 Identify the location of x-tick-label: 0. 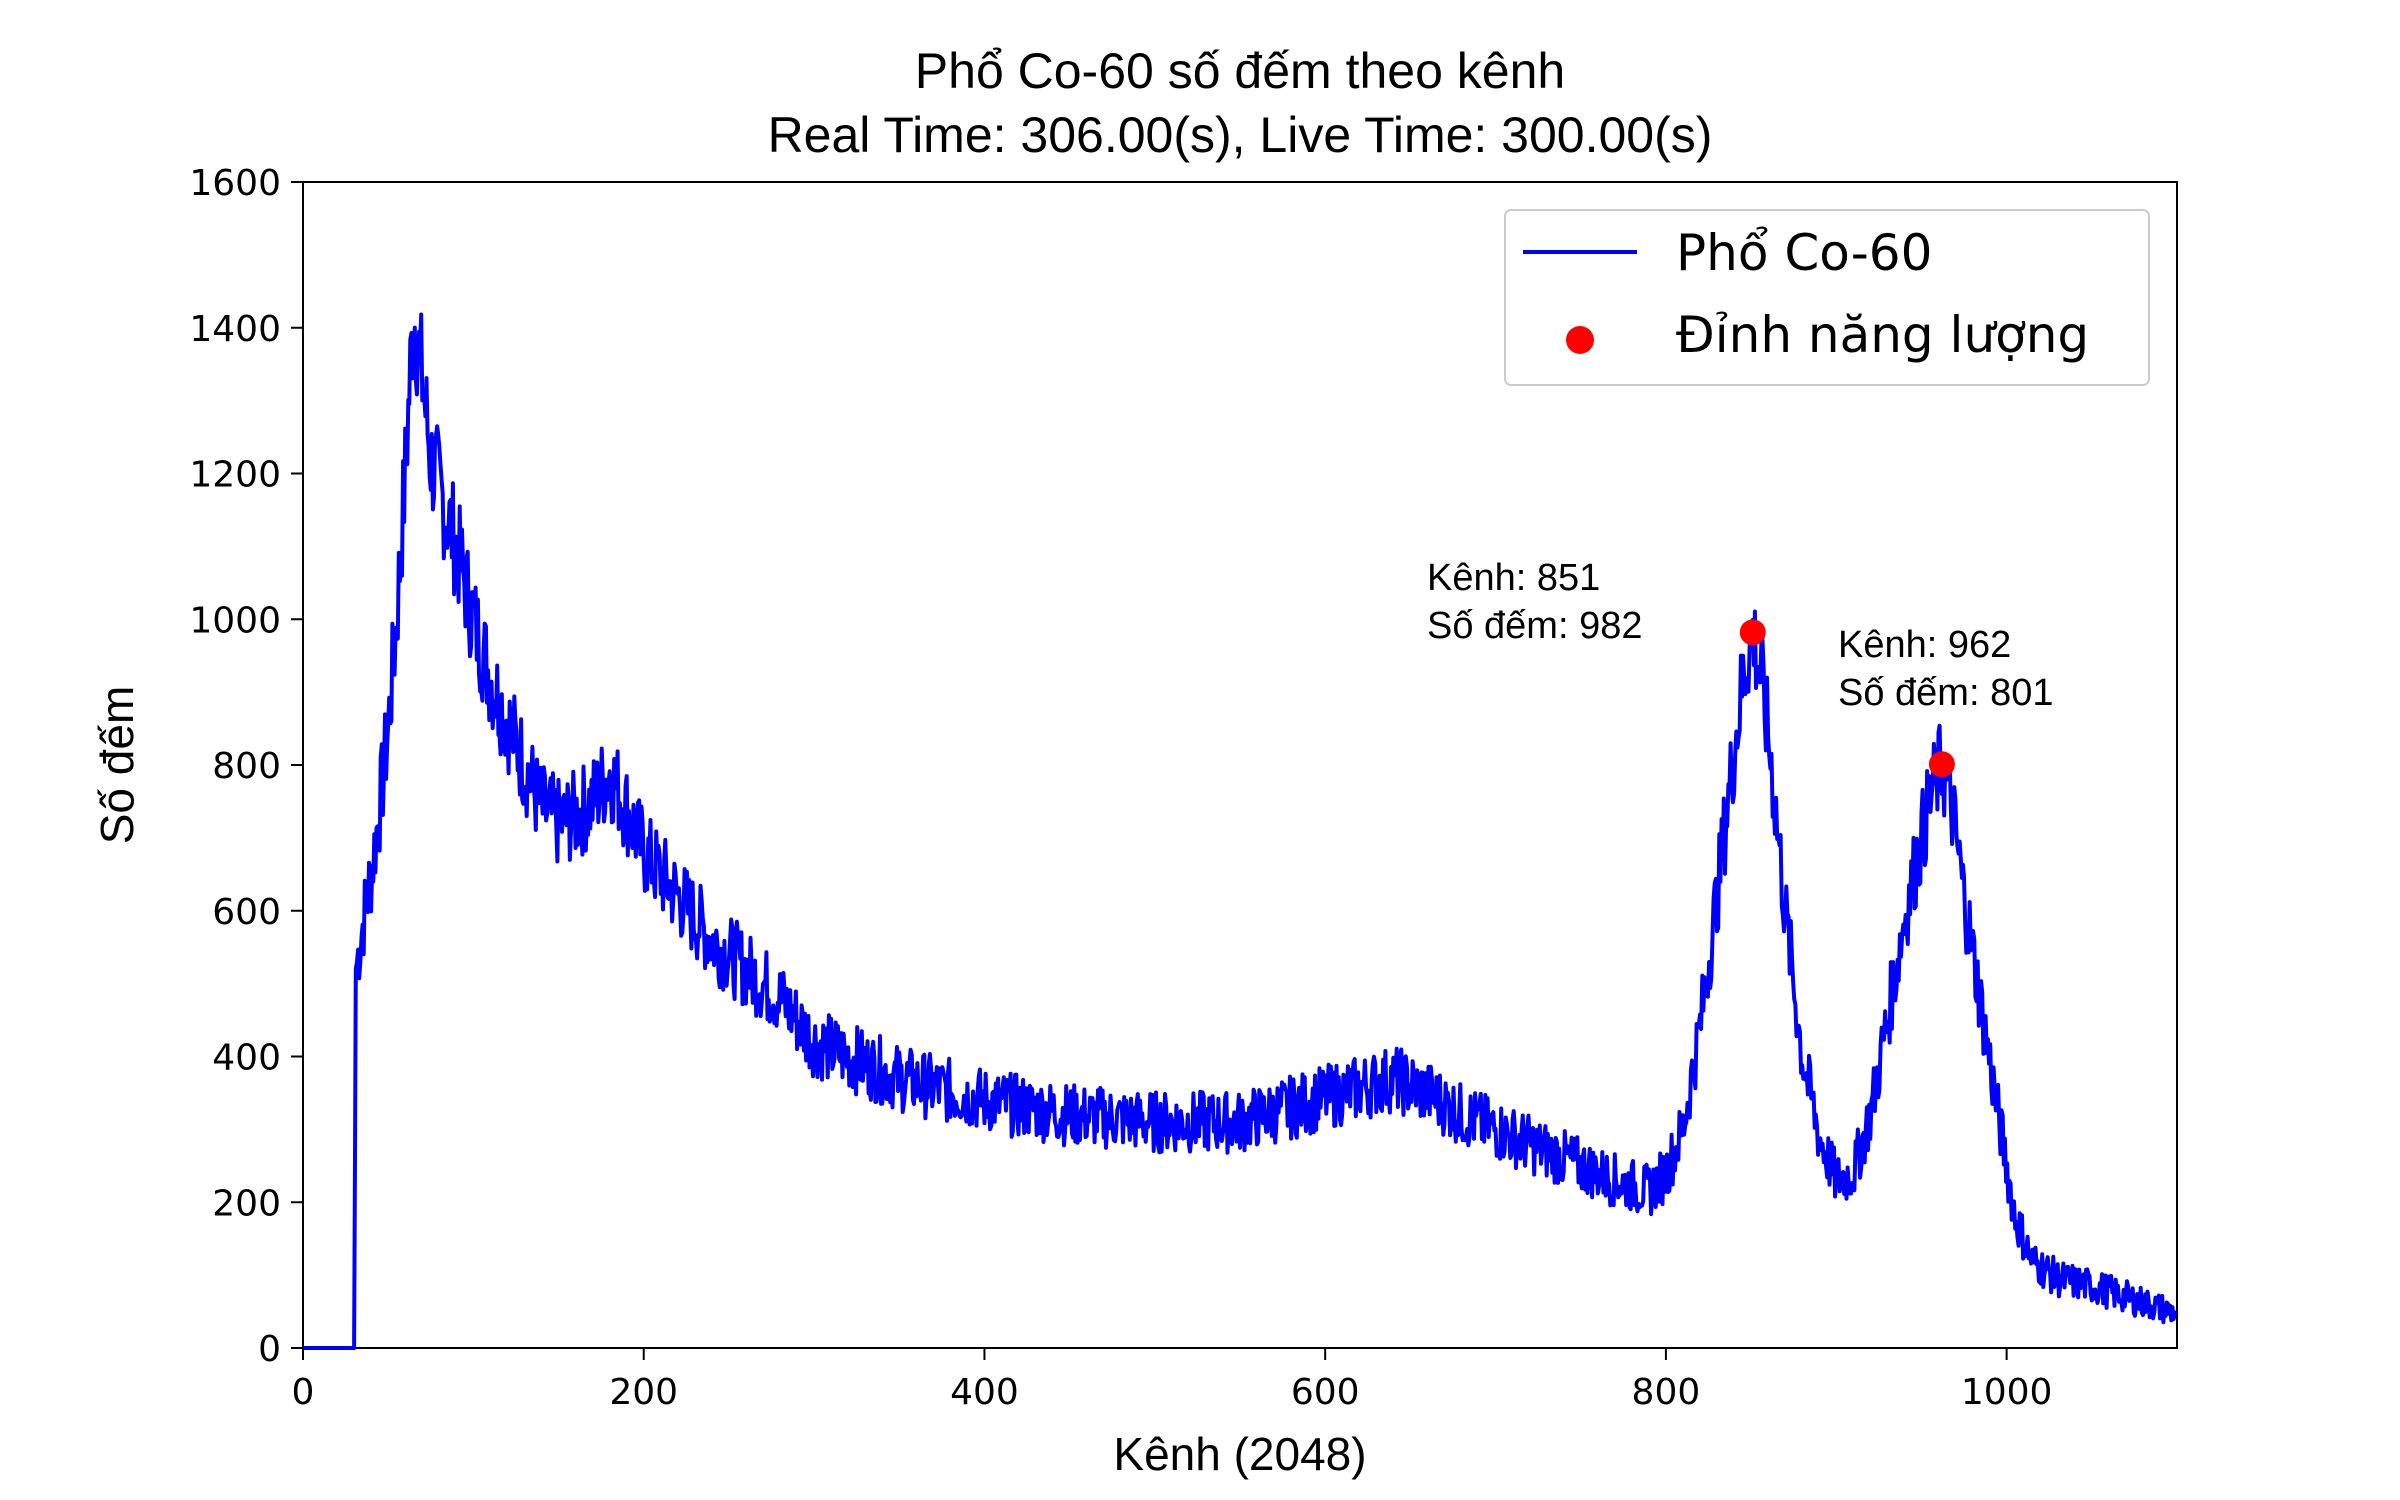
(303, 1392).